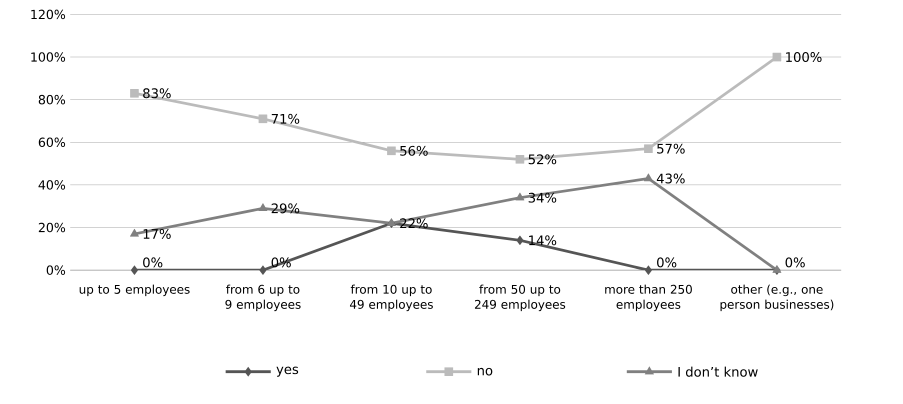 The width and height of the screenshot is (903, 404). I want to click on y-tick-label: 0%, so click(56, 270).